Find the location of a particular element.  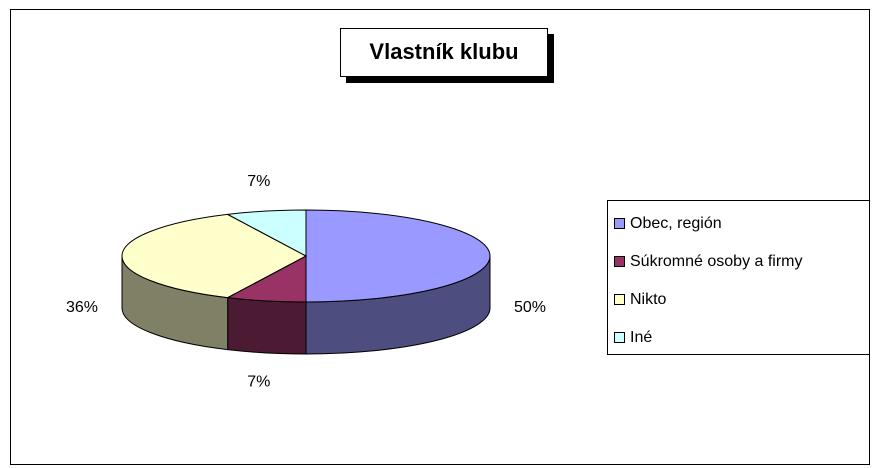

legend-label: Súkromné osoby a firmy is located at coordinates (716, 261).